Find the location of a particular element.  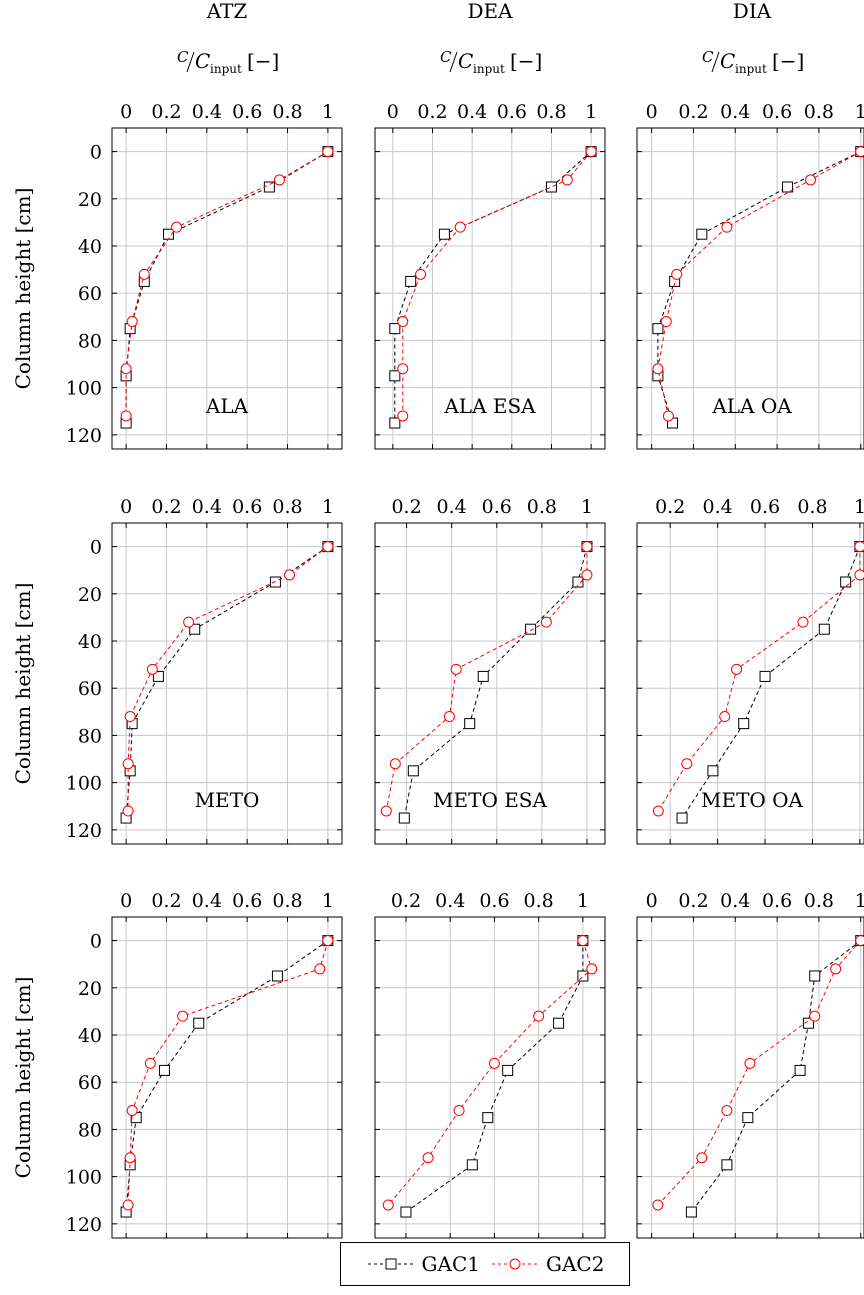

subplot-title: ALA ESA is located at coordinates (489, 406).